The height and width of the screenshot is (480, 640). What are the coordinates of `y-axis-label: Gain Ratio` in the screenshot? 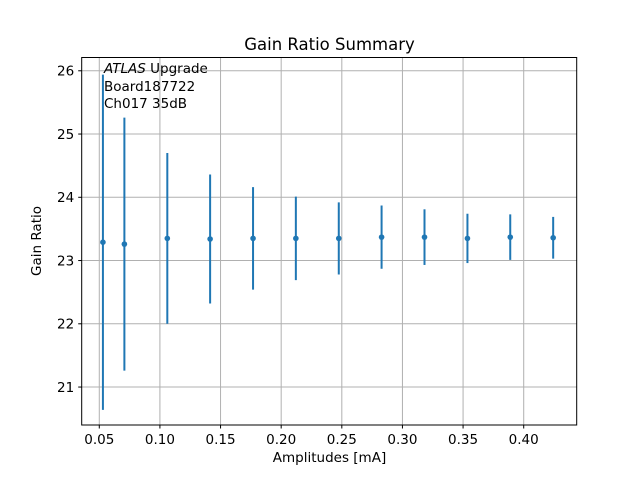 It's located at (37, 241).